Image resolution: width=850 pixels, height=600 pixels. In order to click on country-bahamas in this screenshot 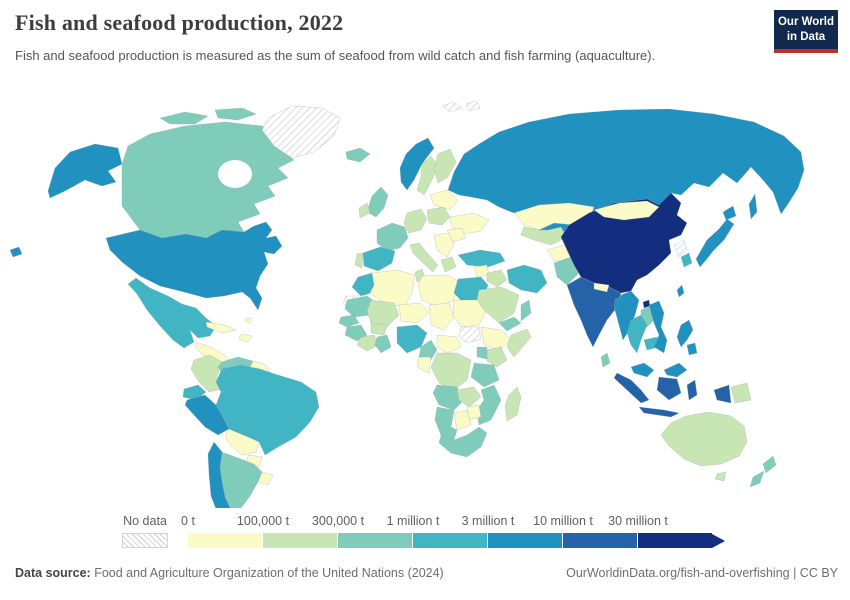, I will do `click(248, 320)`.